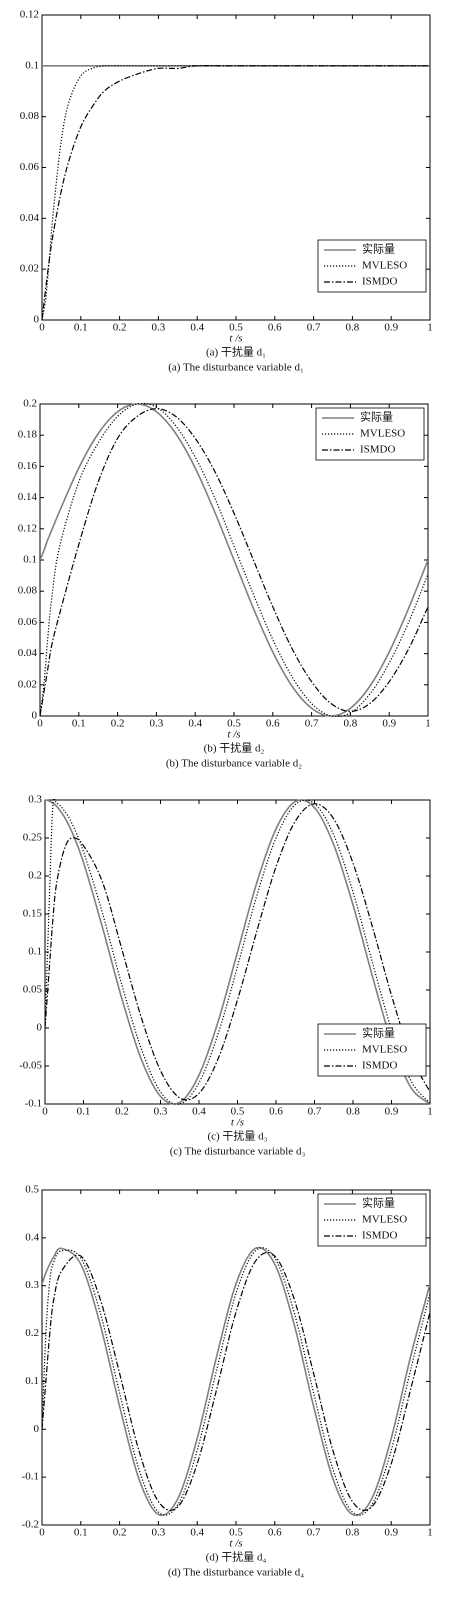 This screenshot has width=474, height=1620. Describe the element at coordinates (30, 1525) in the screenshot. I see `y-tick-label: -0.2` at that location.